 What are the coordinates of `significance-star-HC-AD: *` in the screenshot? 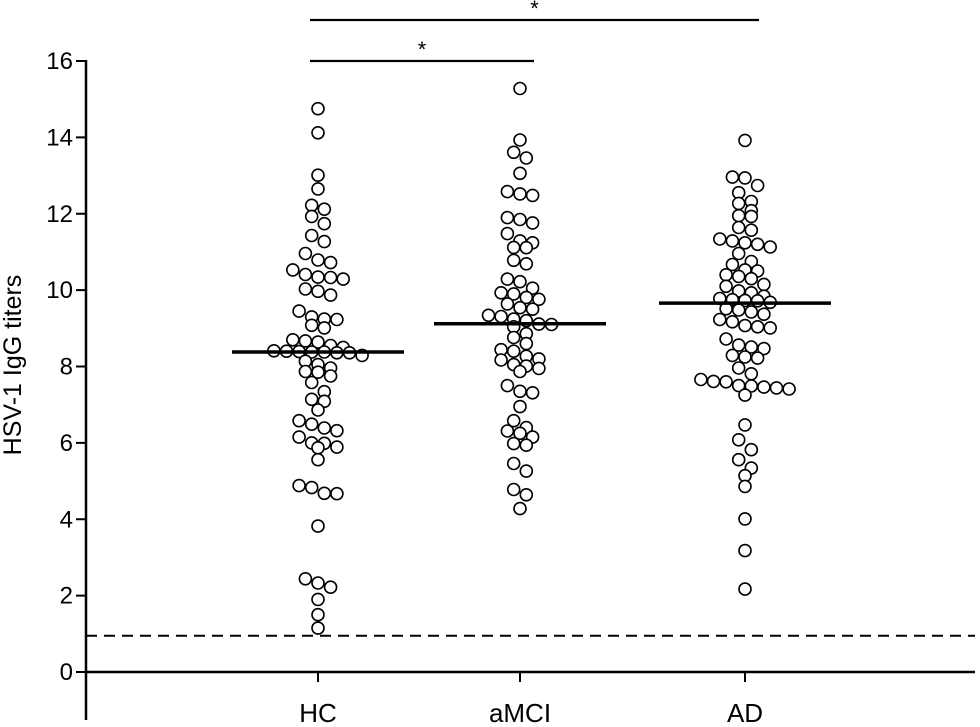 It's located at (534, 10).